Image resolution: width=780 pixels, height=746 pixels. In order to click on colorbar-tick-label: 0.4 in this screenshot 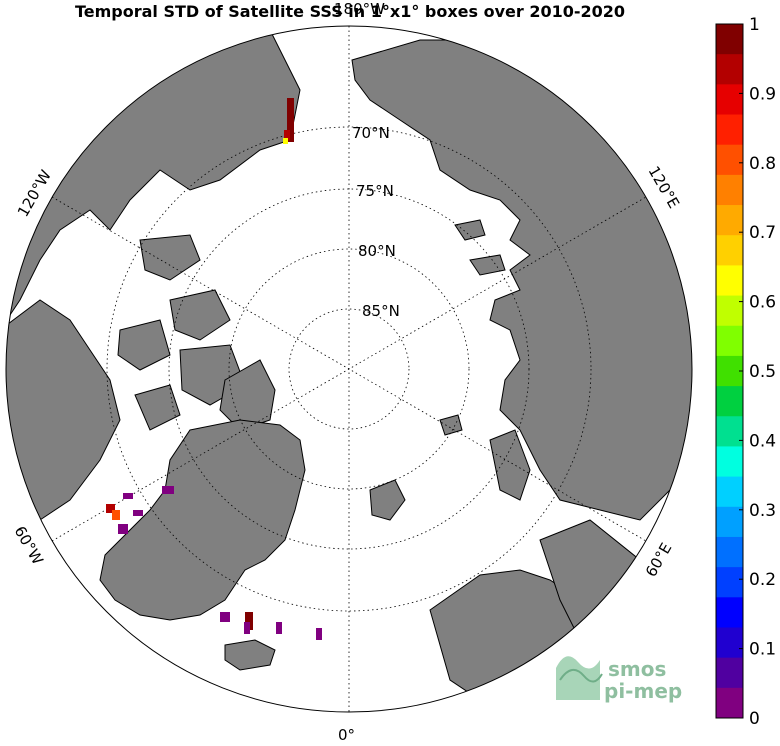, I will do `click(762, 441)`.